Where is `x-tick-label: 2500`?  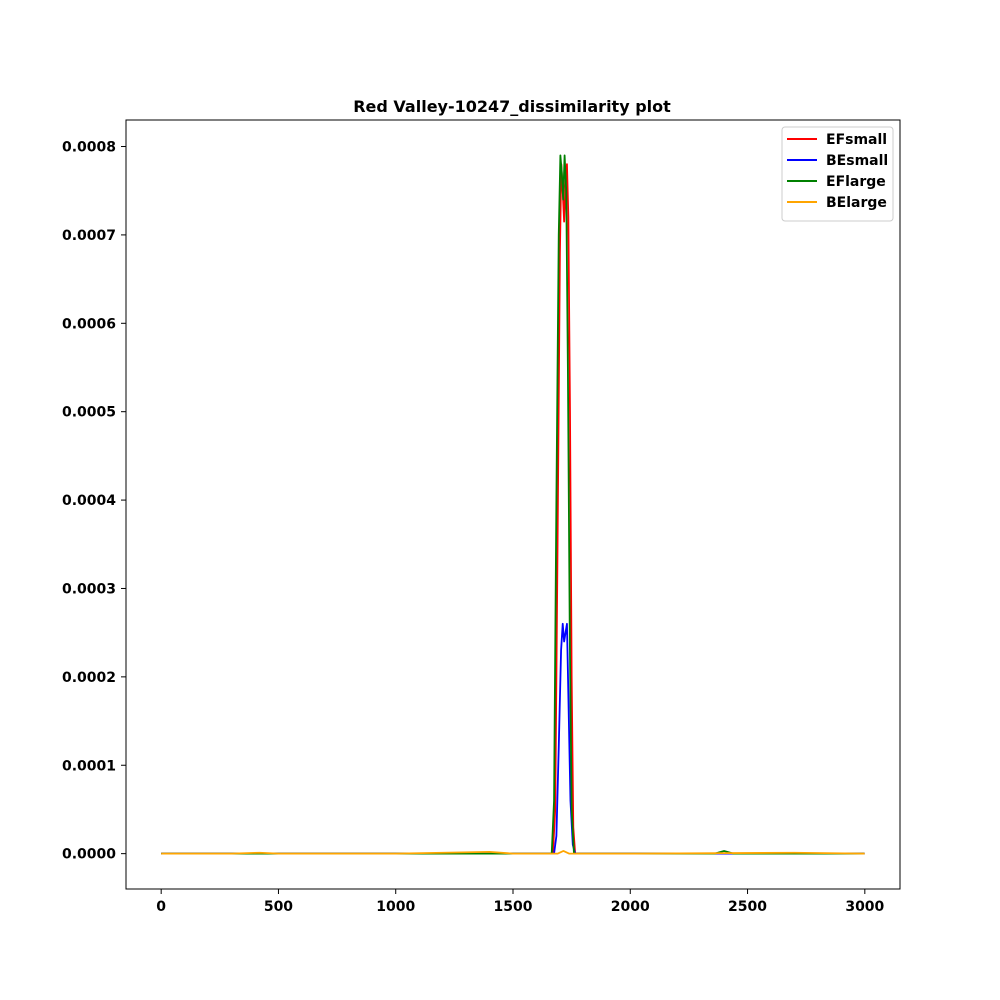
x-tick-label: 2500 is located at coordinates (747, 907).